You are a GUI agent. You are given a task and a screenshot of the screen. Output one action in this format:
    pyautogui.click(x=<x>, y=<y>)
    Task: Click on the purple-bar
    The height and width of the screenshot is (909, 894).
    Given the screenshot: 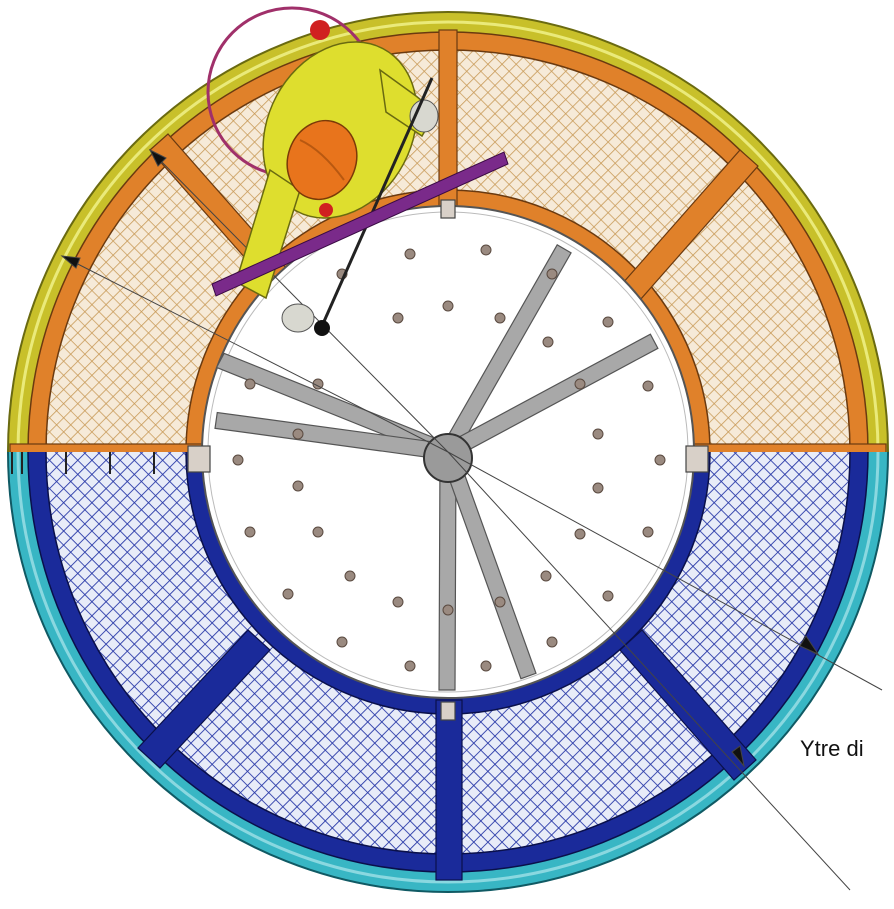 What is the action you would take?
    pyautogui.click(x=360, y=224)
    